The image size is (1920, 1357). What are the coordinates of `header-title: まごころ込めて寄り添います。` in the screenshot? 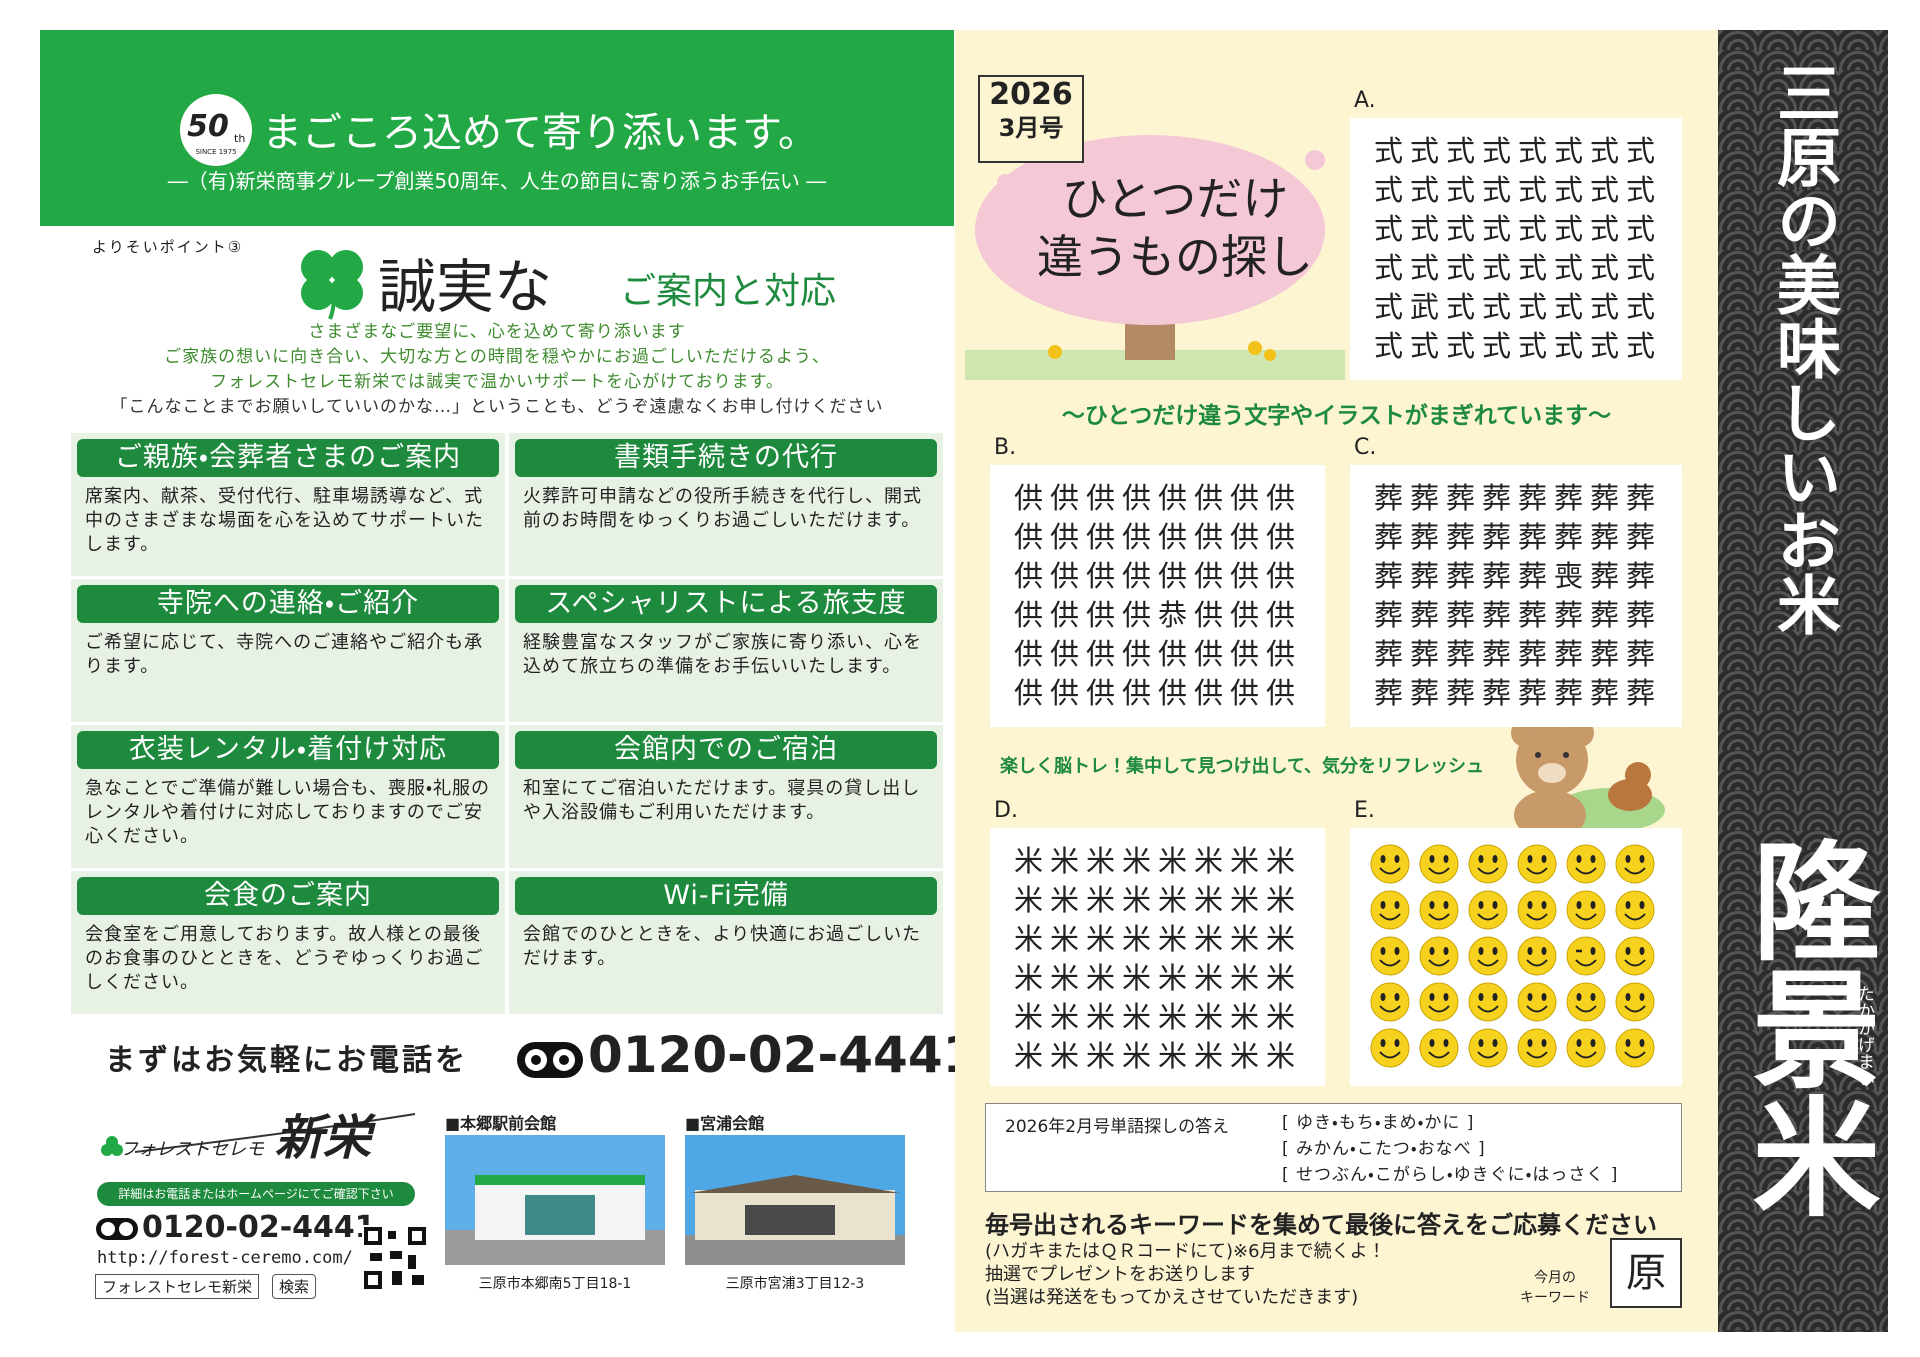 It's located at (540, 133).